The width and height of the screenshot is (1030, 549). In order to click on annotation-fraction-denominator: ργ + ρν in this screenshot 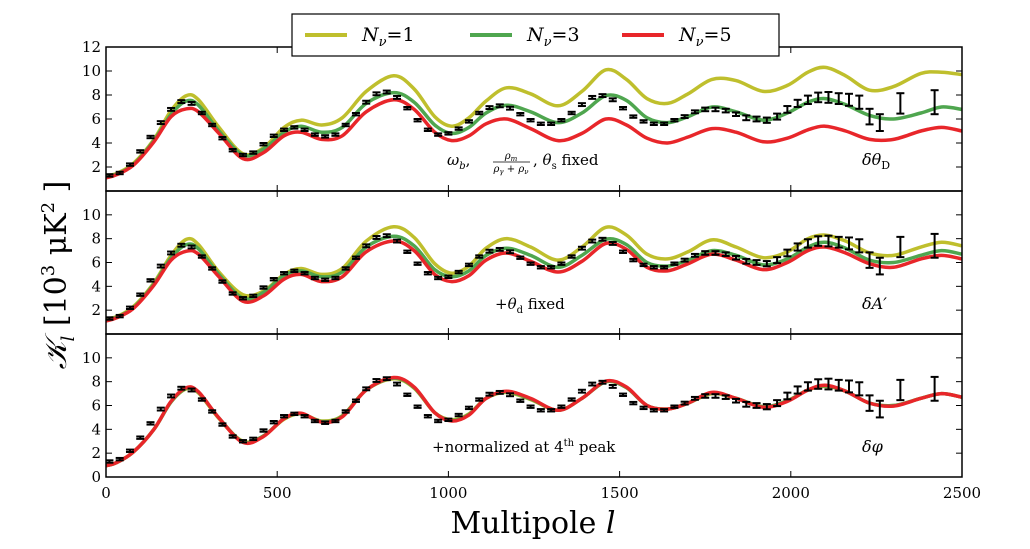, I will do `click(511, 170)`.